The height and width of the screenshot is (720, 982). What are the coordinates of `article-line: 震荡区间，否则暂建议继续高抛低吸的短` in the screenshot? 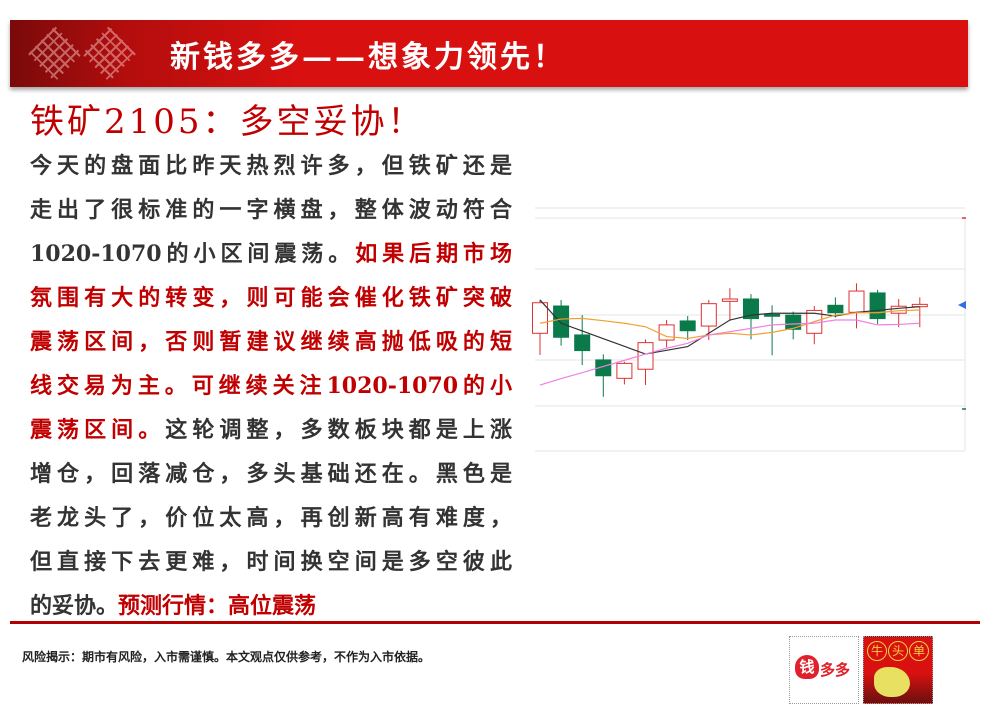 It's located at (271, 346).